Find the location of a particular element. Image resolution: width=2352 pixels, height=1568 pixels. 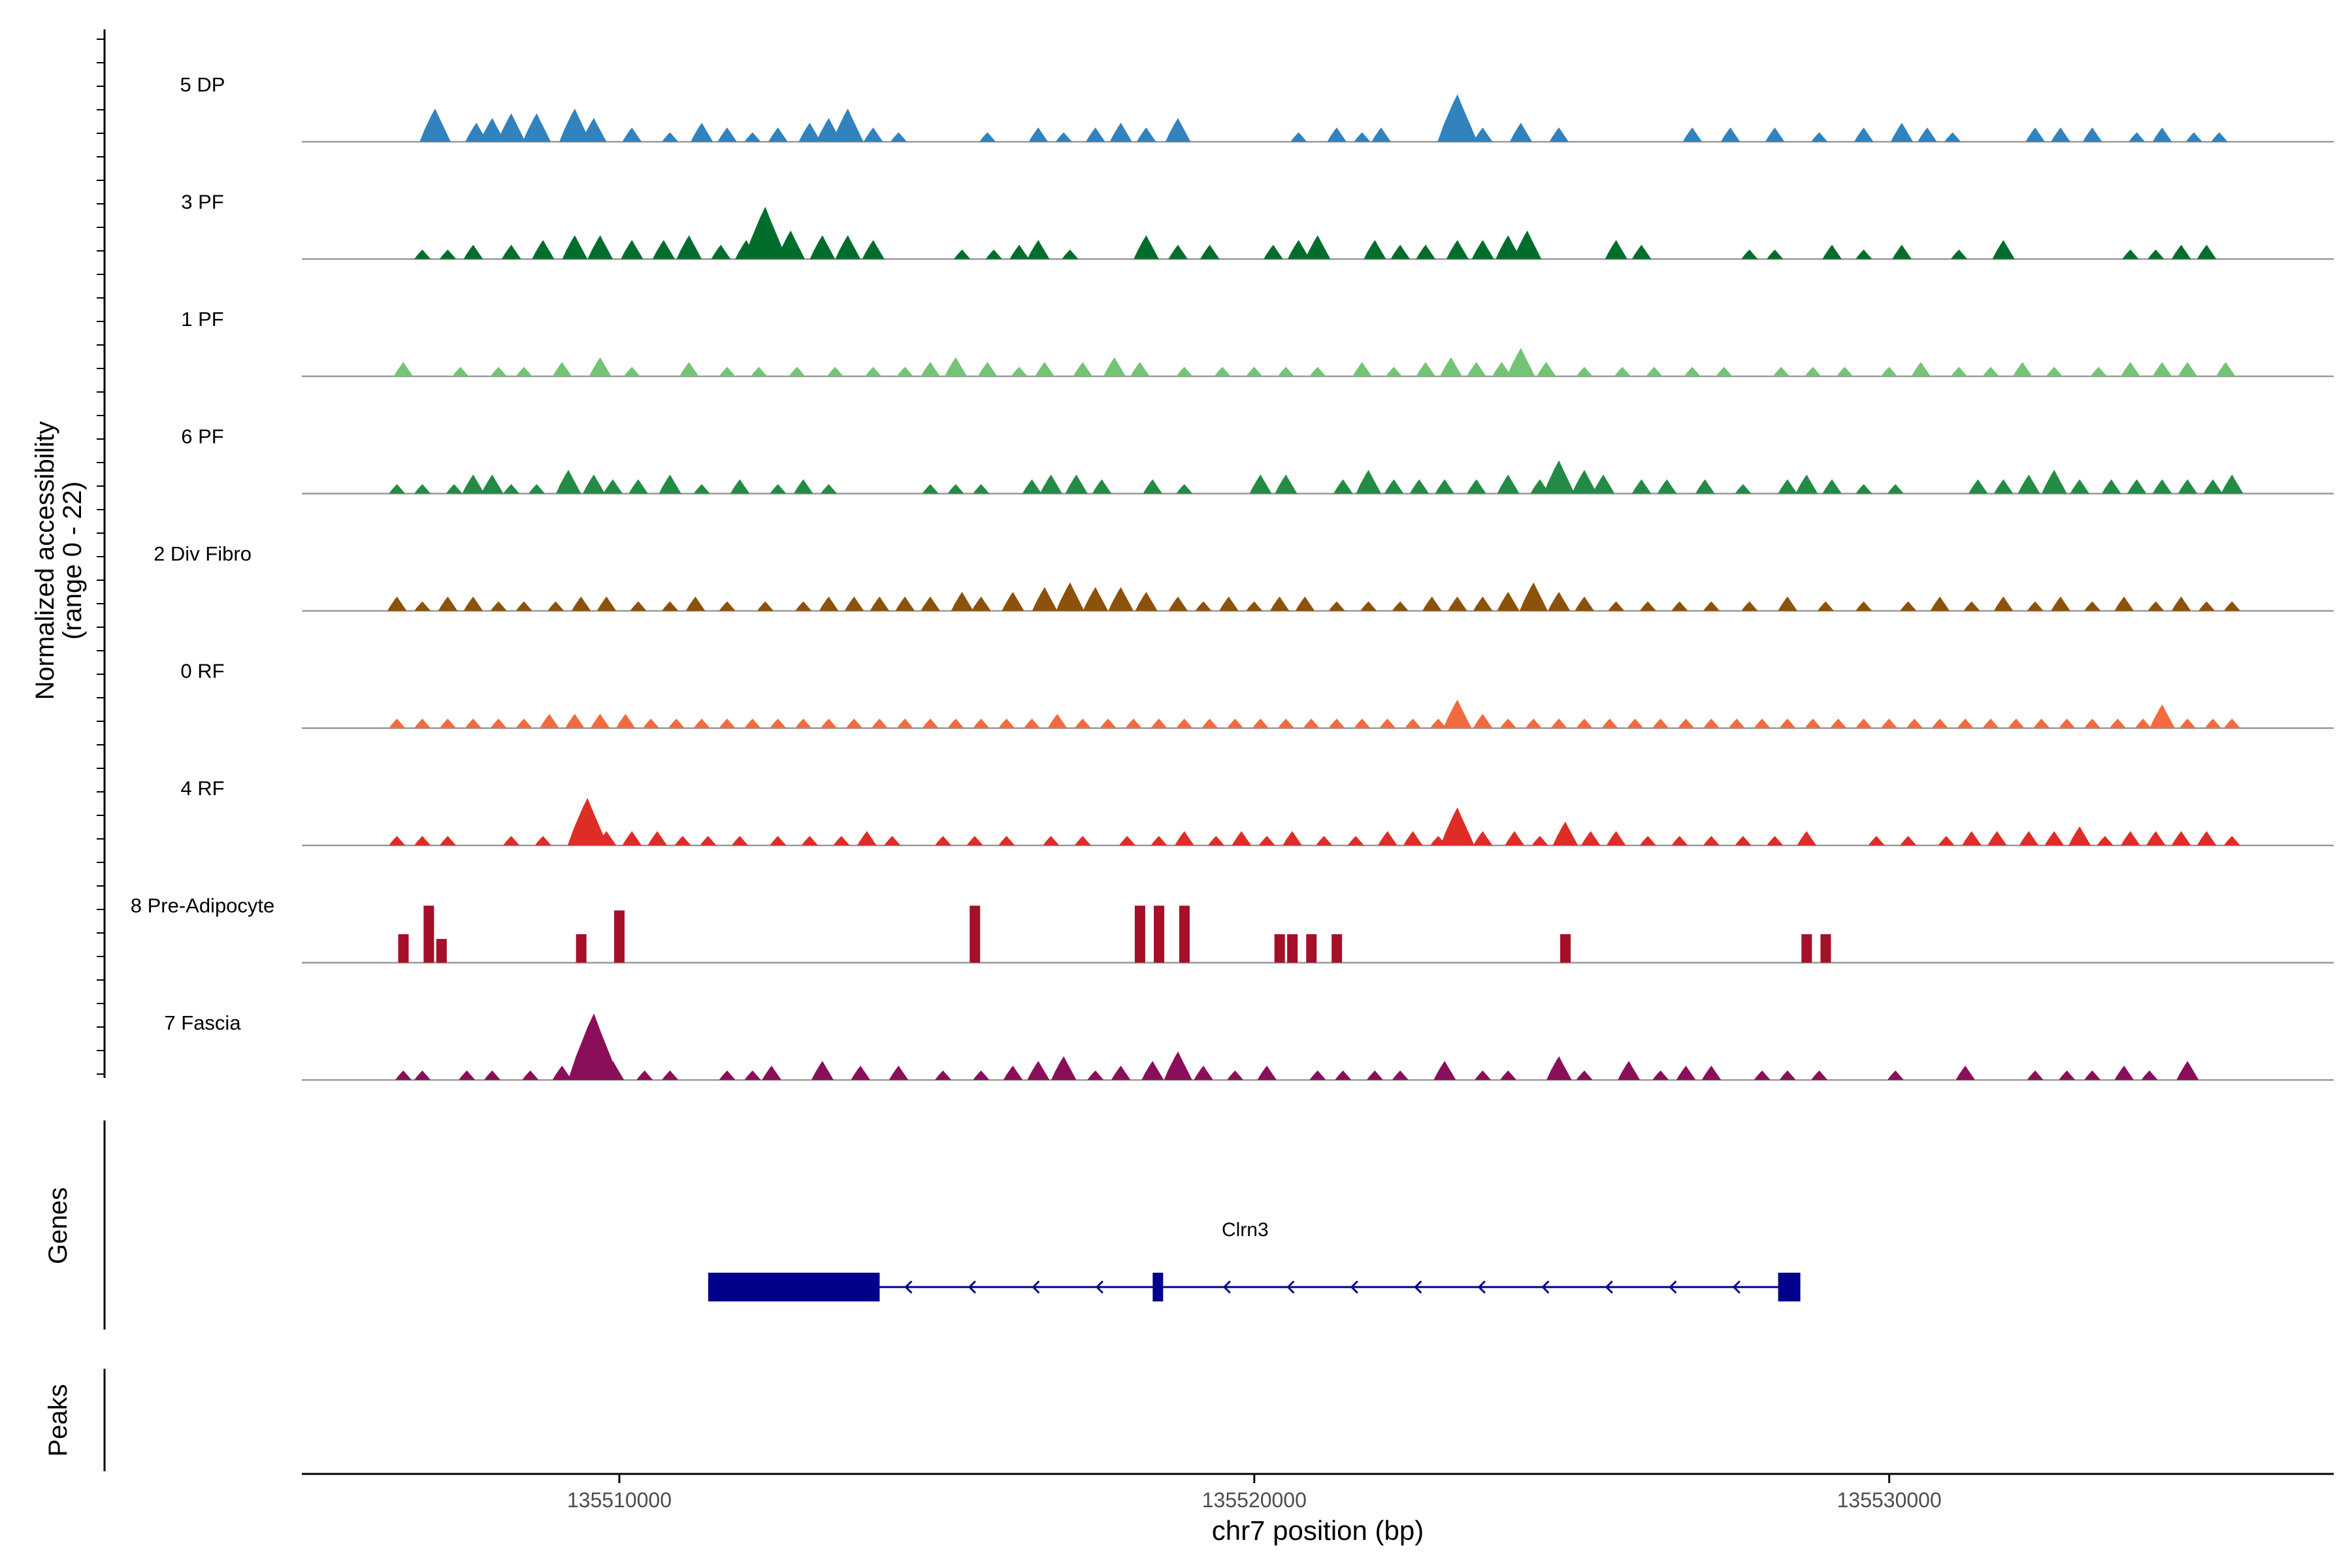

gene-track is located at coordinates (1254, 1287).